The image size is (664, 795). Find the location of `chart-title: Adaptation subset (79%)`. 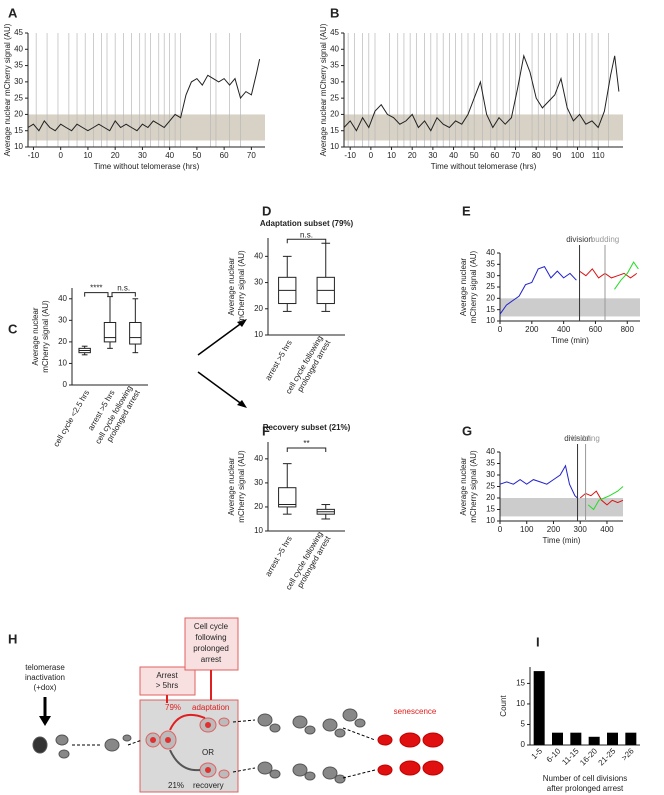

chart-title: Adaptation subset (79%) is located at coordinates (307, 223).